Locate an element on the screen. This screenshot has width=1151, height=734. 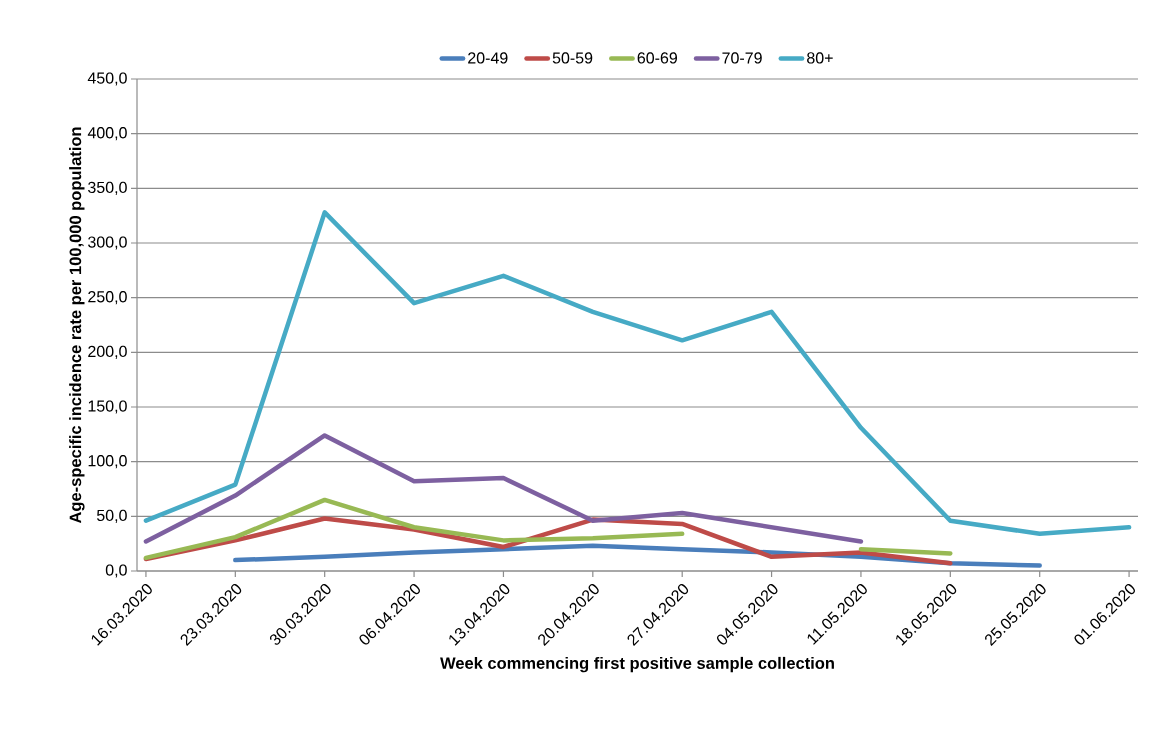
legend-label: 80+ is located at coordinates (820, 58).